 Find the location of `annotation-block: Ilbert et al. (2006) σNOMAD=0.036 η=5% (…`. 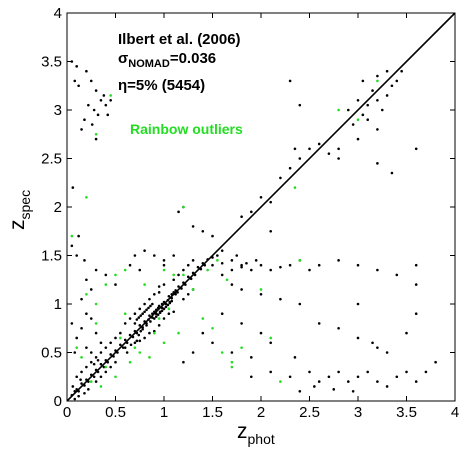

annotation-block: Ilbert et al. (2006) σNOMAD=0.036 η=5% (… is located at coordinates (180, 84).